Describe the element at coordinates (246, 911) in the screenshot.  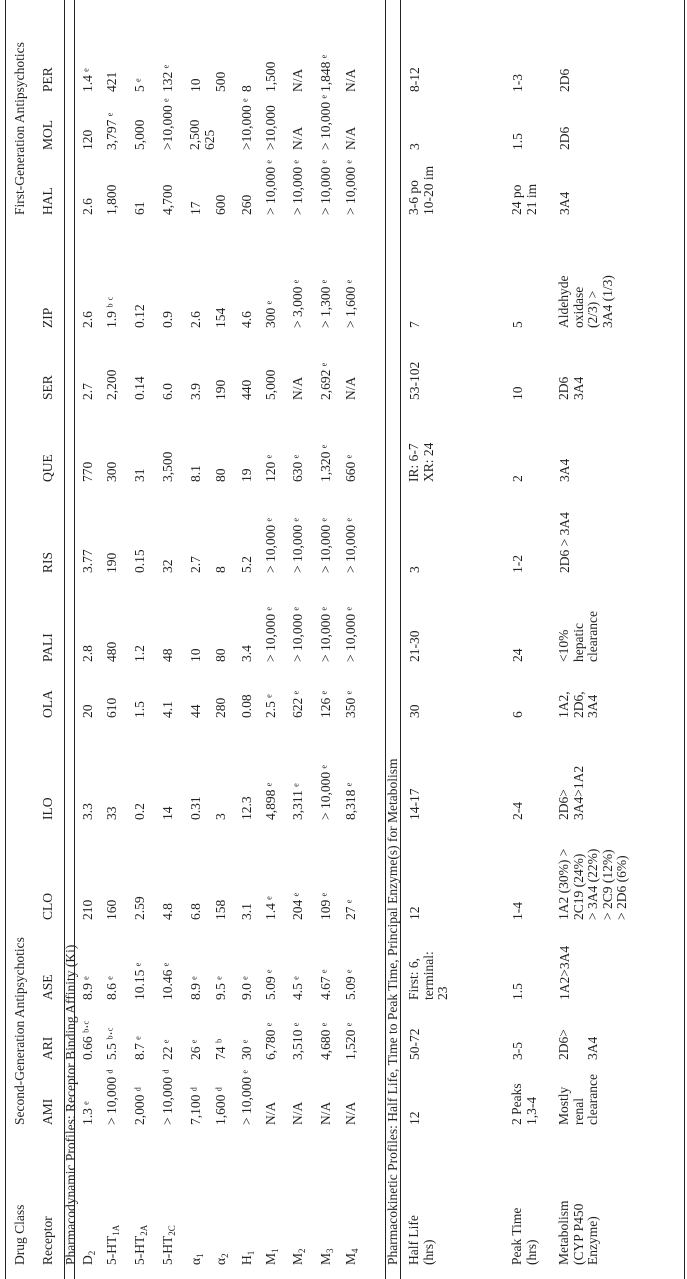
I see `ki-value-cell: 3.1` at that location.